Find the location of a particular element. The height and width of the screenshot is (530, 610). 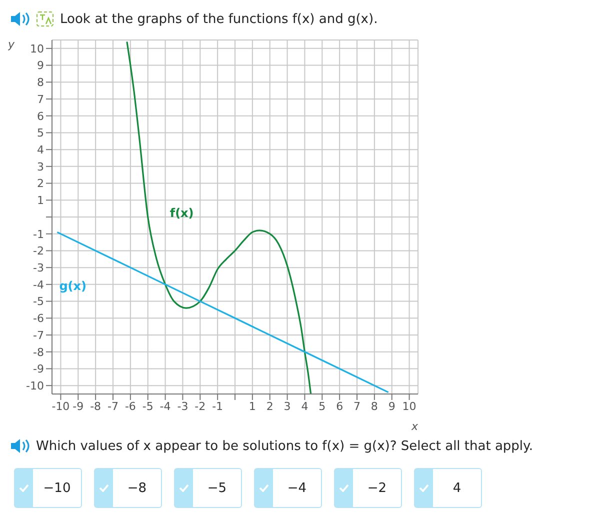

x-tick-label: 7 is located at coordinates (357, 406).